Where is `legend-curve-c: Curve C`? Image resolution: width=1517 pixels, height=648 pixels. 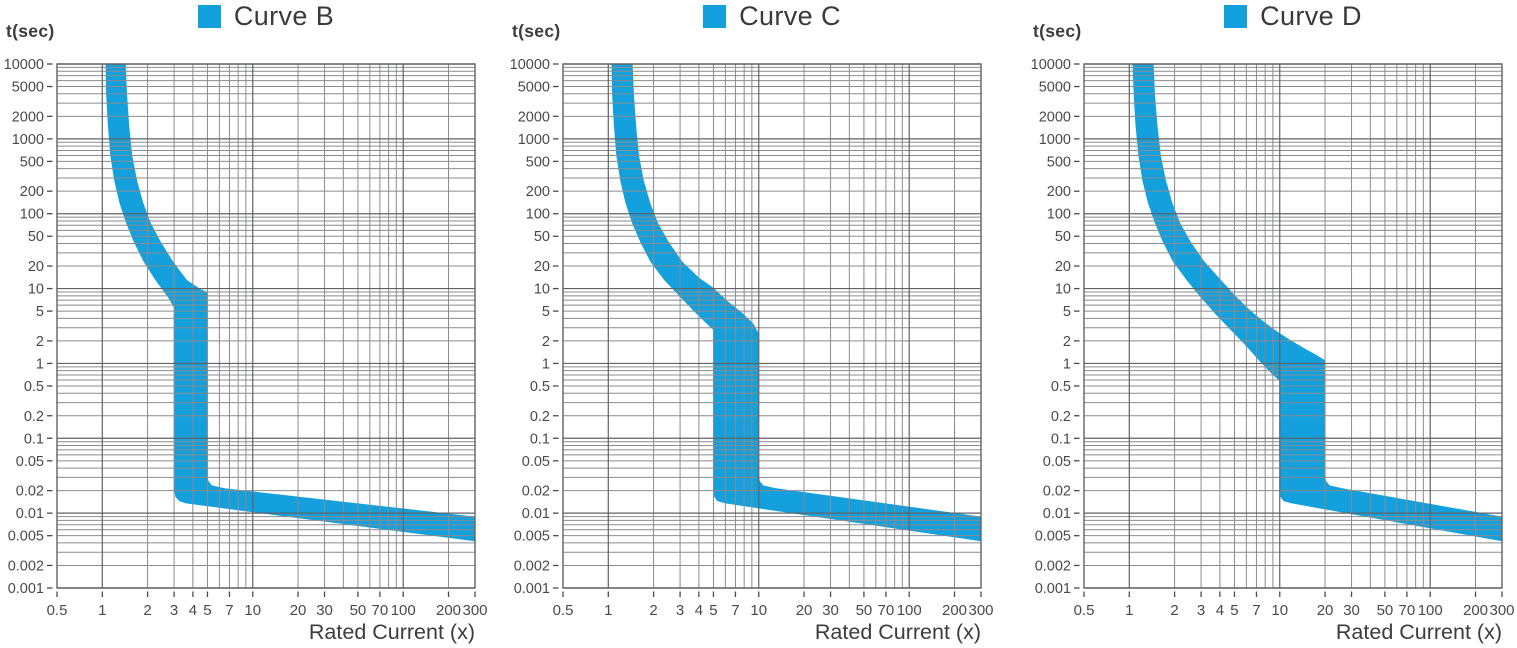
legend-curve-c: Curve C is located at coordinates (772, 16).